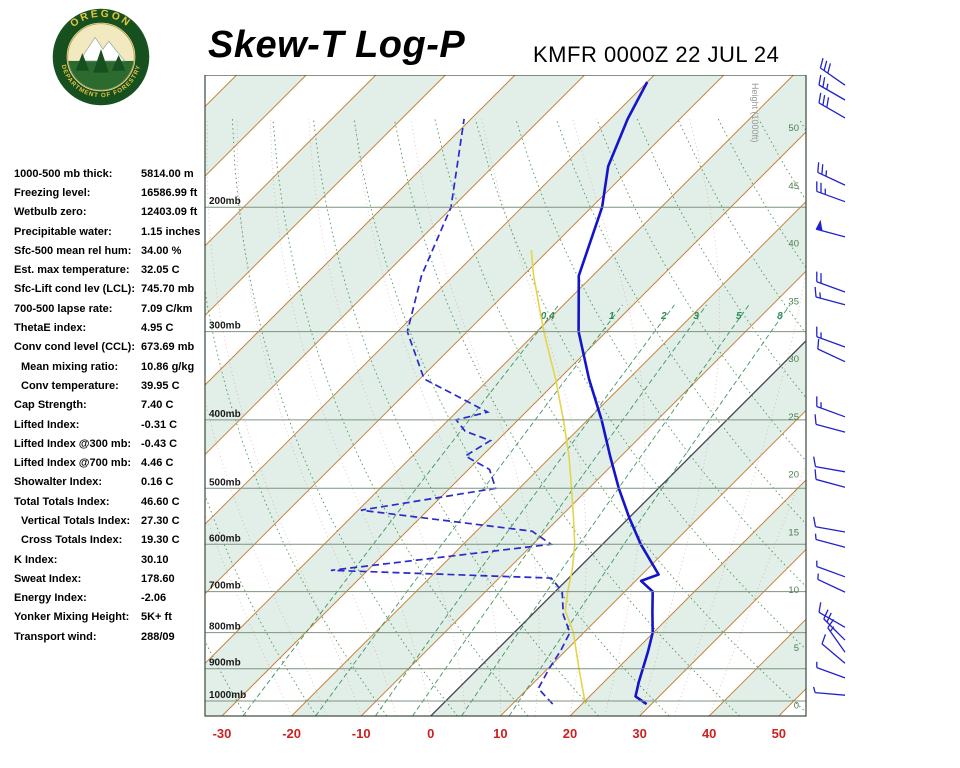 The height and width of the screenshot is (768, 960). What do you see at coordinates (225, 201) in the screenshot?
I see `pressure-label: 200mb` at bounding box center [225, 201].